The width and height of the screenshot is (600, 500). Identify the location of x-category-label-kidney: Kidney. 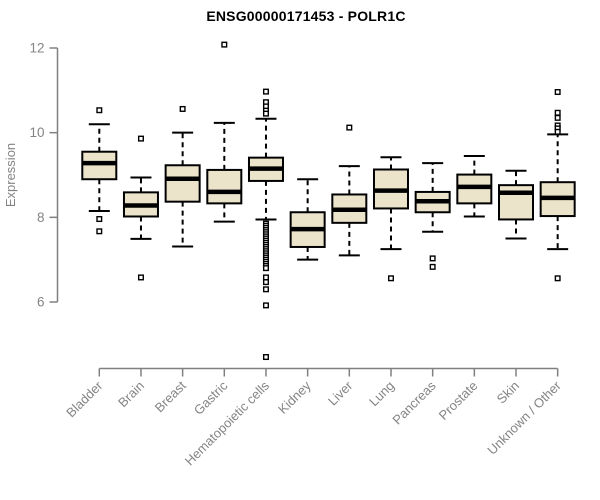
(294, 397).